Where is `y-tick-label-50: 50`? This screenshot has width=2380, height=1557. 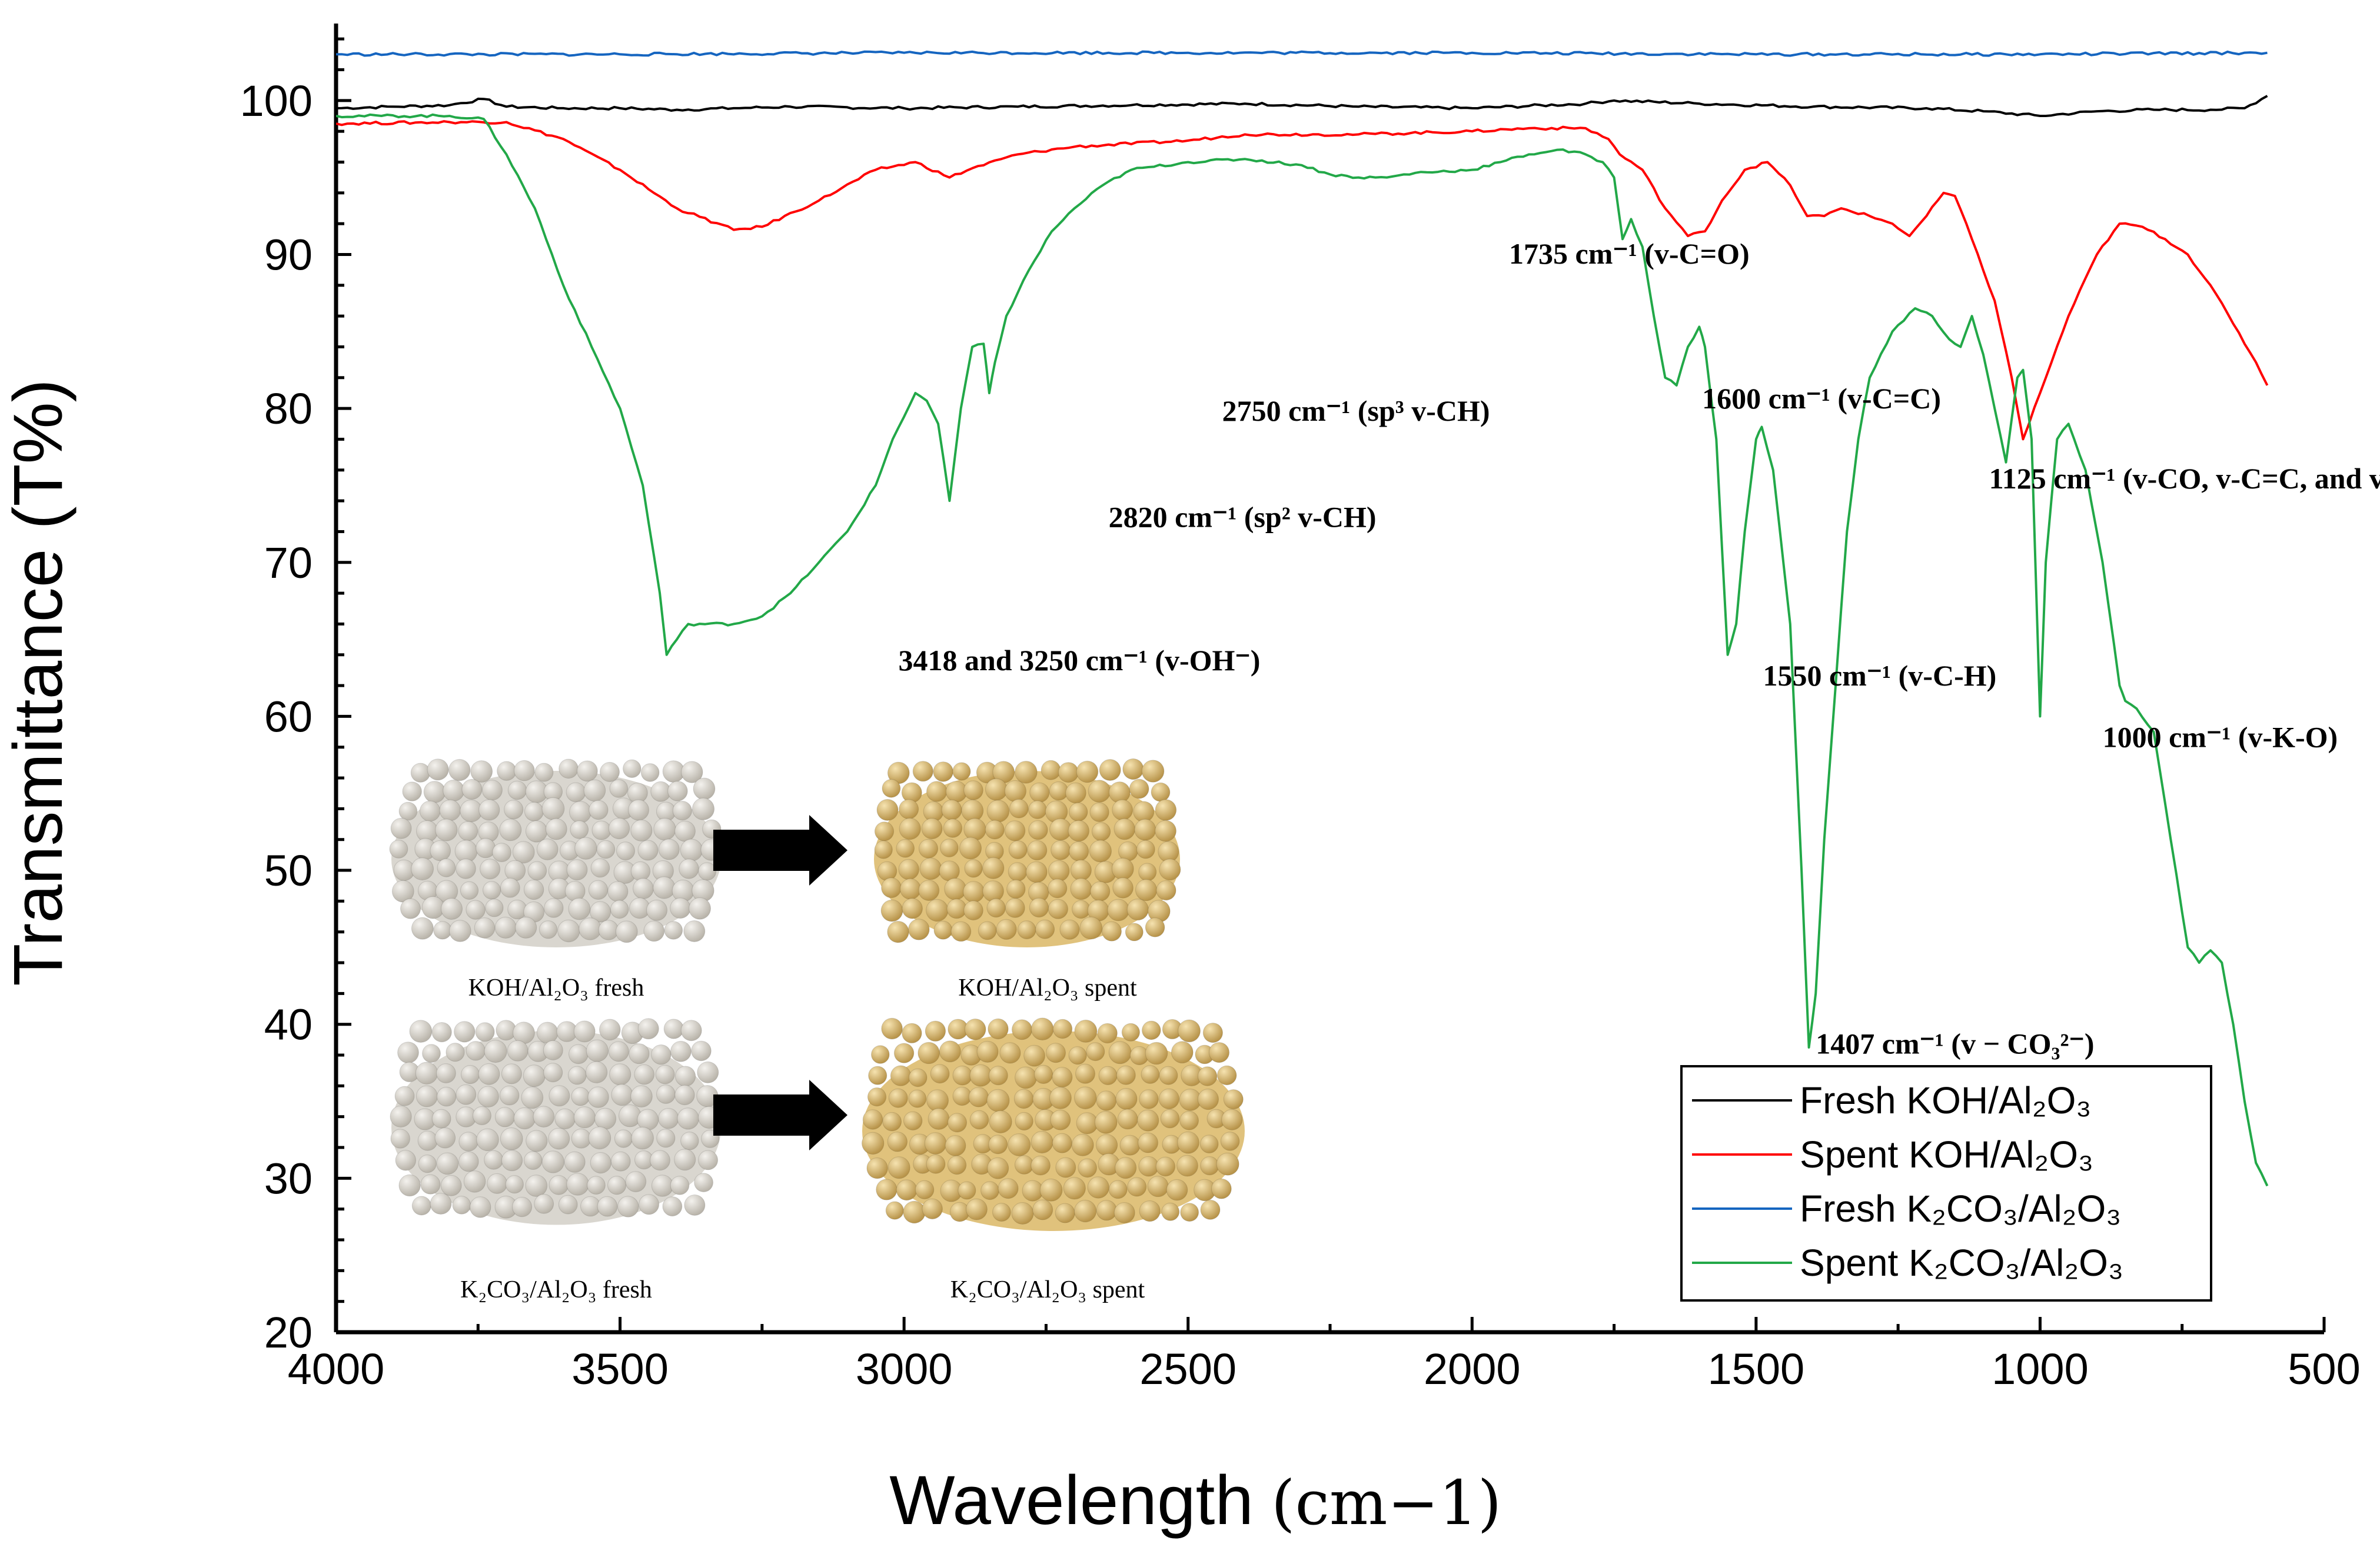 y-tick-label-50: 50 is located at coordinates (288, 870).